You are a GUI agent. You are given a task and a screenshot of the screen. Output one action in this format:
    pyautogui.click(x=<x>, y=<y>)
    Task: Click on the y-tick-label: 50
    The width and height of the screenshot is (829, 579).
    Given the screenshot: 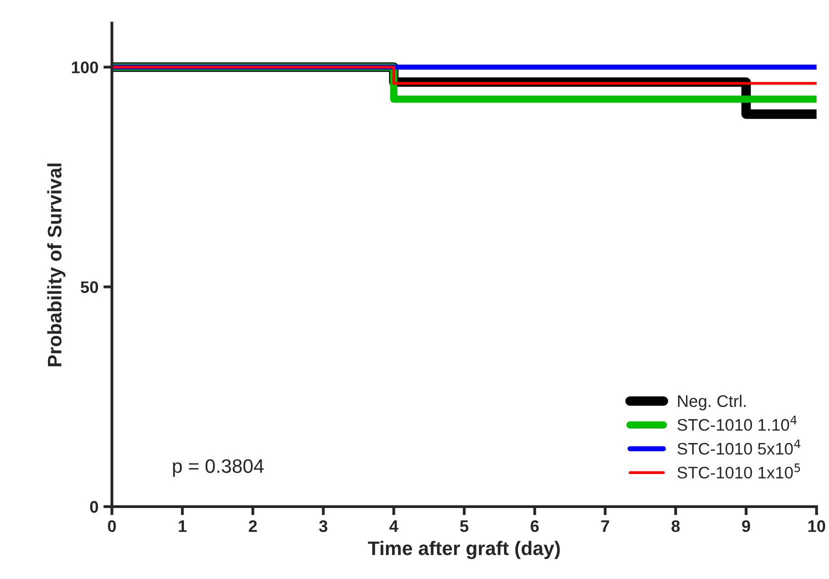 What is the action you would take?
    pyautogui.click(x=89, y=287)
    